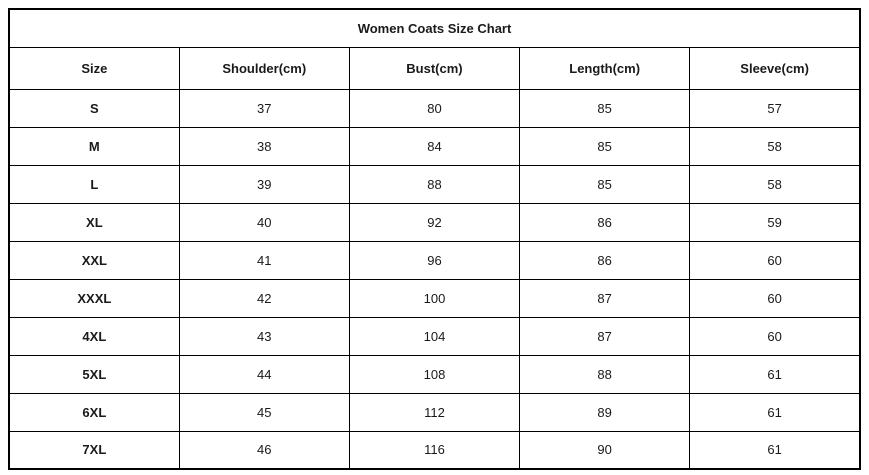  Describe the element at coordinates (264, 336) in the screenshot. I see `shoulder-value: 43` at that location.